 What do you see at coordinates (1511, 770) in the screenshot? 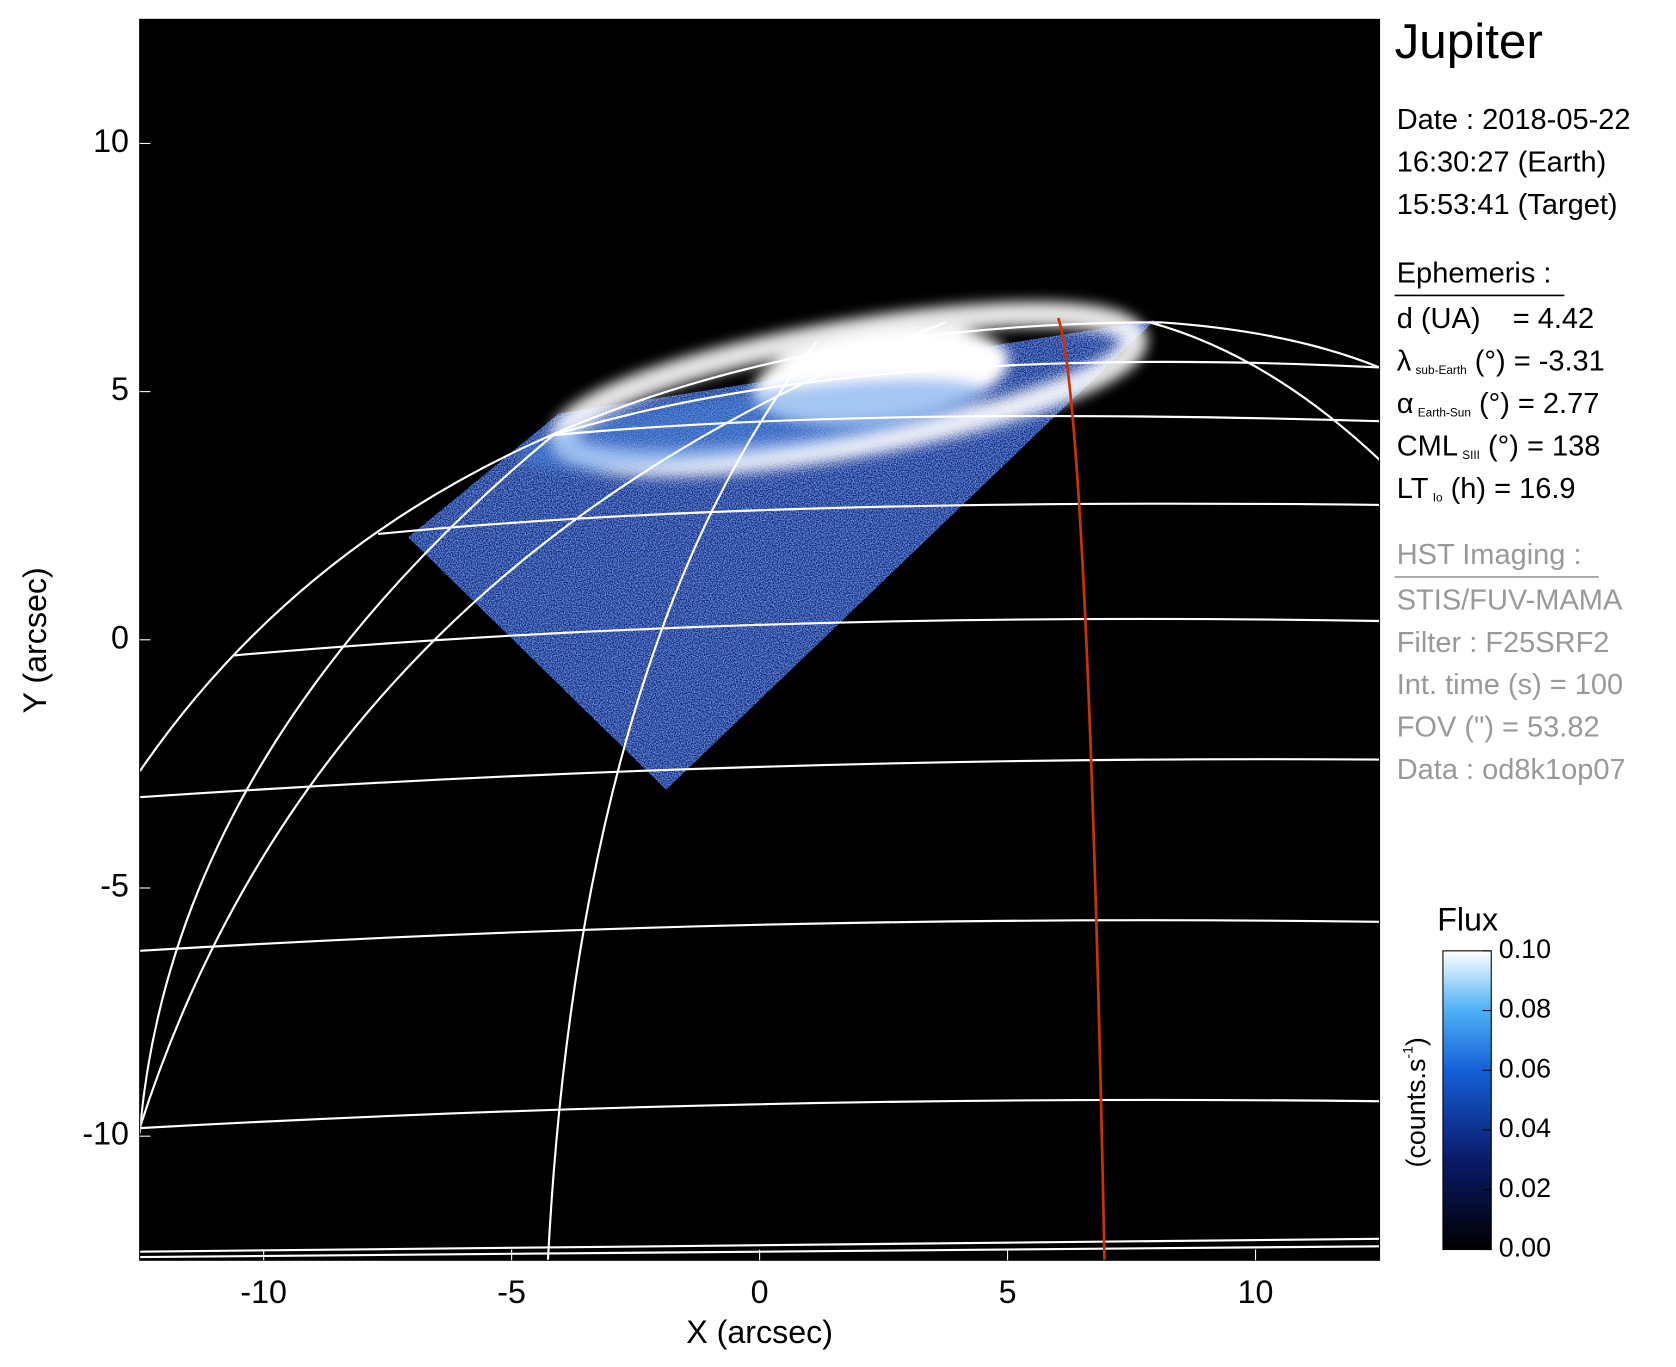
I see `imaging-line: Data : od8k1op07` at bounding box center [1511, 770].